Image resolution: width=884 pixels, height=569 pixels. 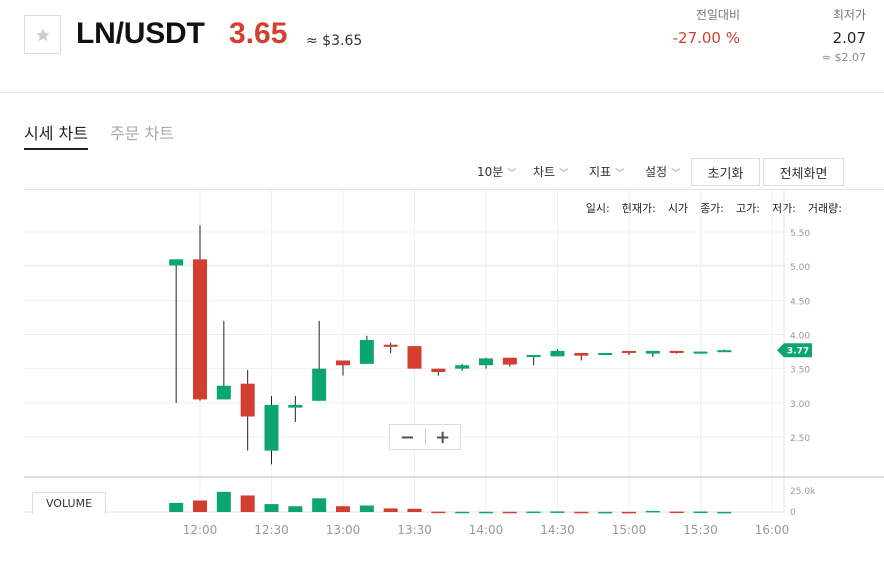 What do you see at coordinates (334, 41) in the screenshot?
I see `price-usd: ≈ $3.65` at bounding box center [334, 41].